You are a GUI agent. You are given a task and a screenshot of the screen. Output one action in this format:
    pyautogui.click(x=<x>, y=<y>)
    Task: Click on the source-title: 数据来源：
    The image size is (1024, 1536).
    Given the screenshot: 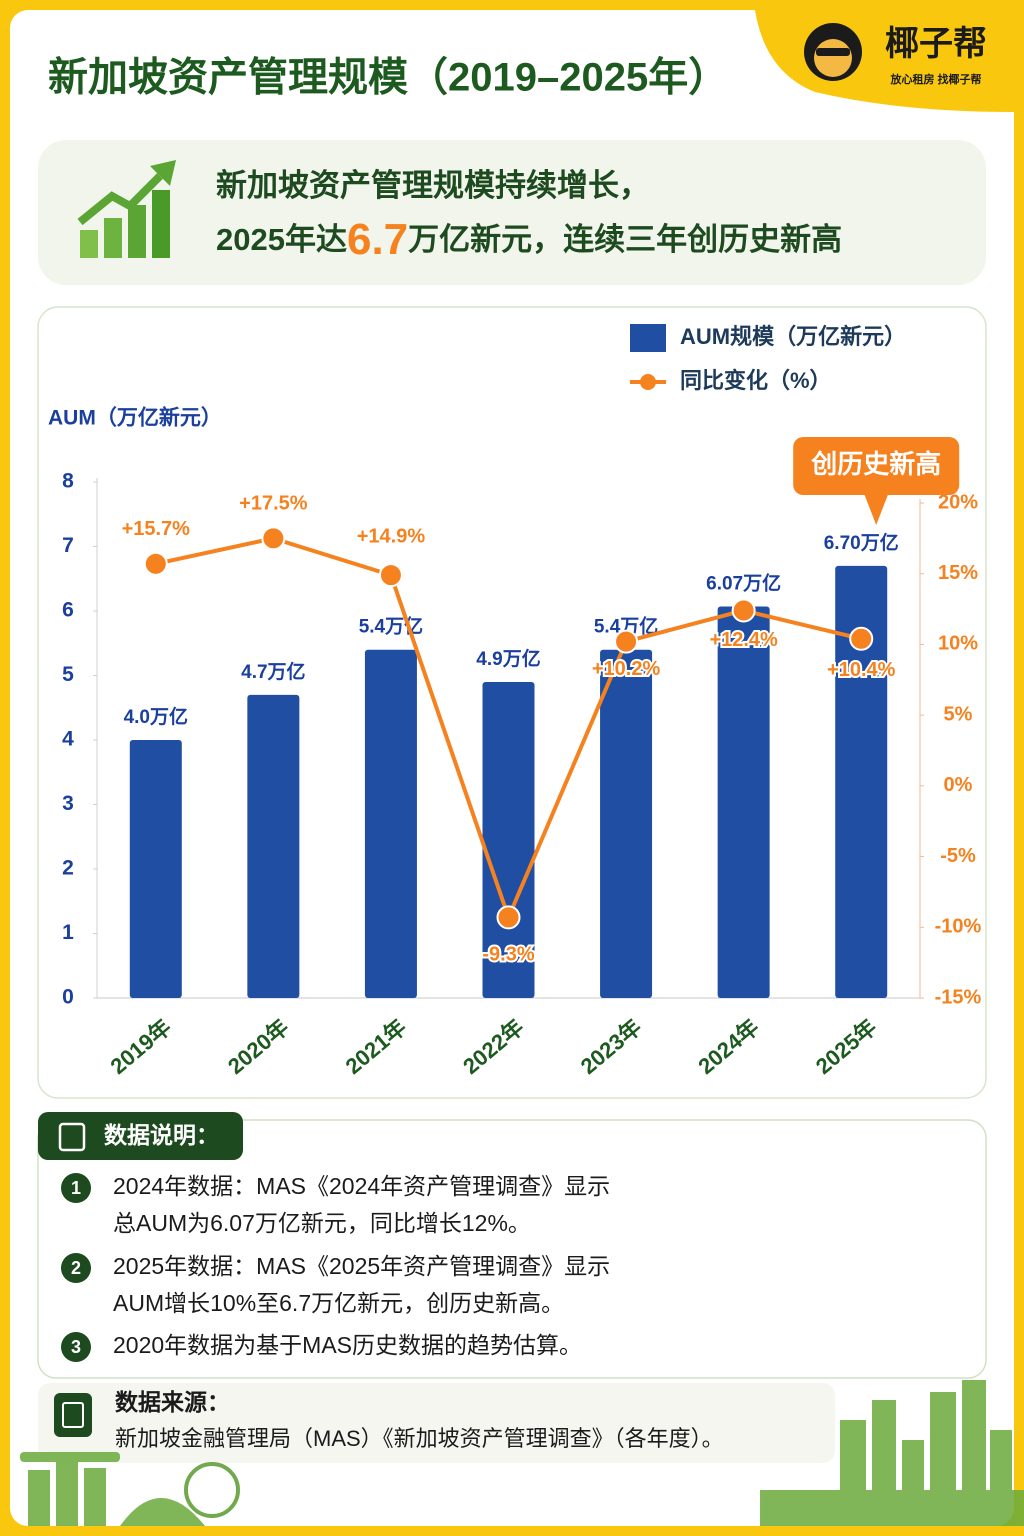 What is the action you would take?
    pyautogui.click(x=172, y=1402)
    